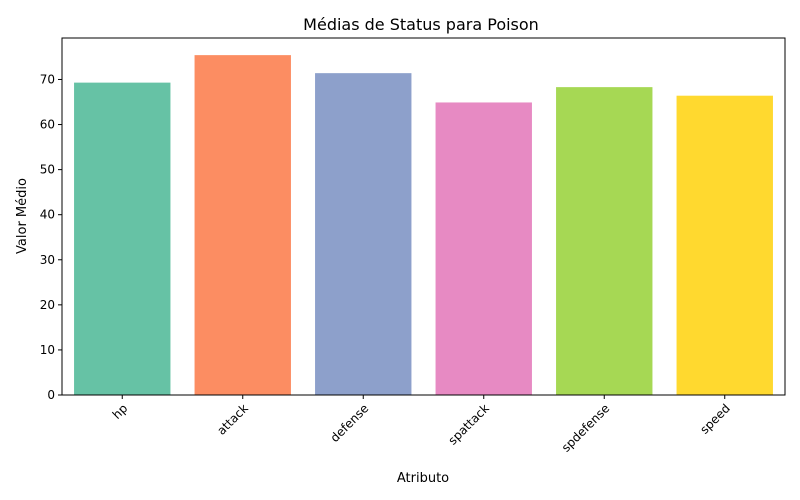 The image size is (800, 500). I want to click on y-tick-label: 20, so click(47, 305).